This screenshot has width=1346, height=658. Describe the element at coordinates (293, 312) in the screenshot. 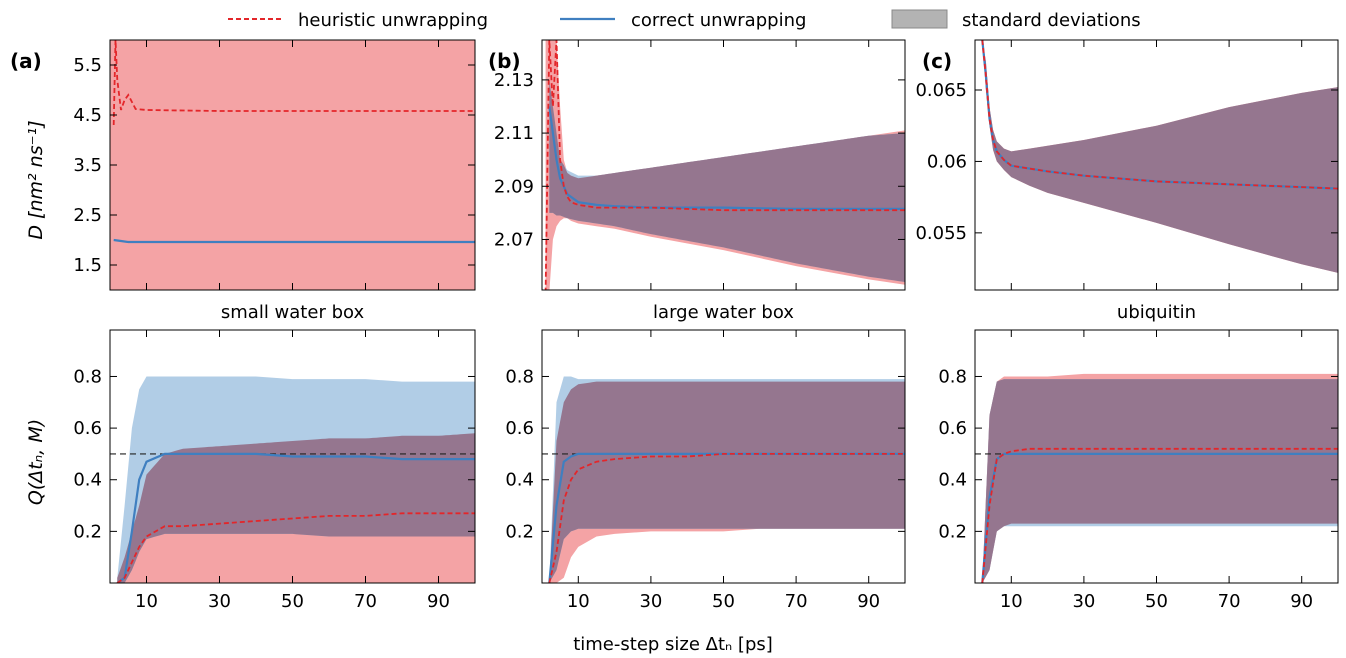

I see `panel-title: small water box` at that location.